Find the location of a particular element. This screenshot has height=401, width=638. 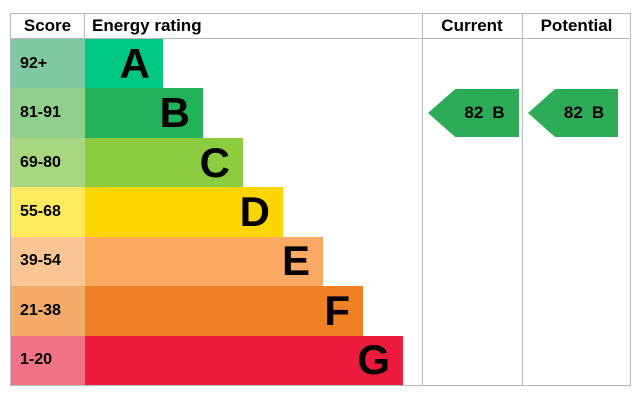

rating-letter: B is located at coordinates (174, 113).